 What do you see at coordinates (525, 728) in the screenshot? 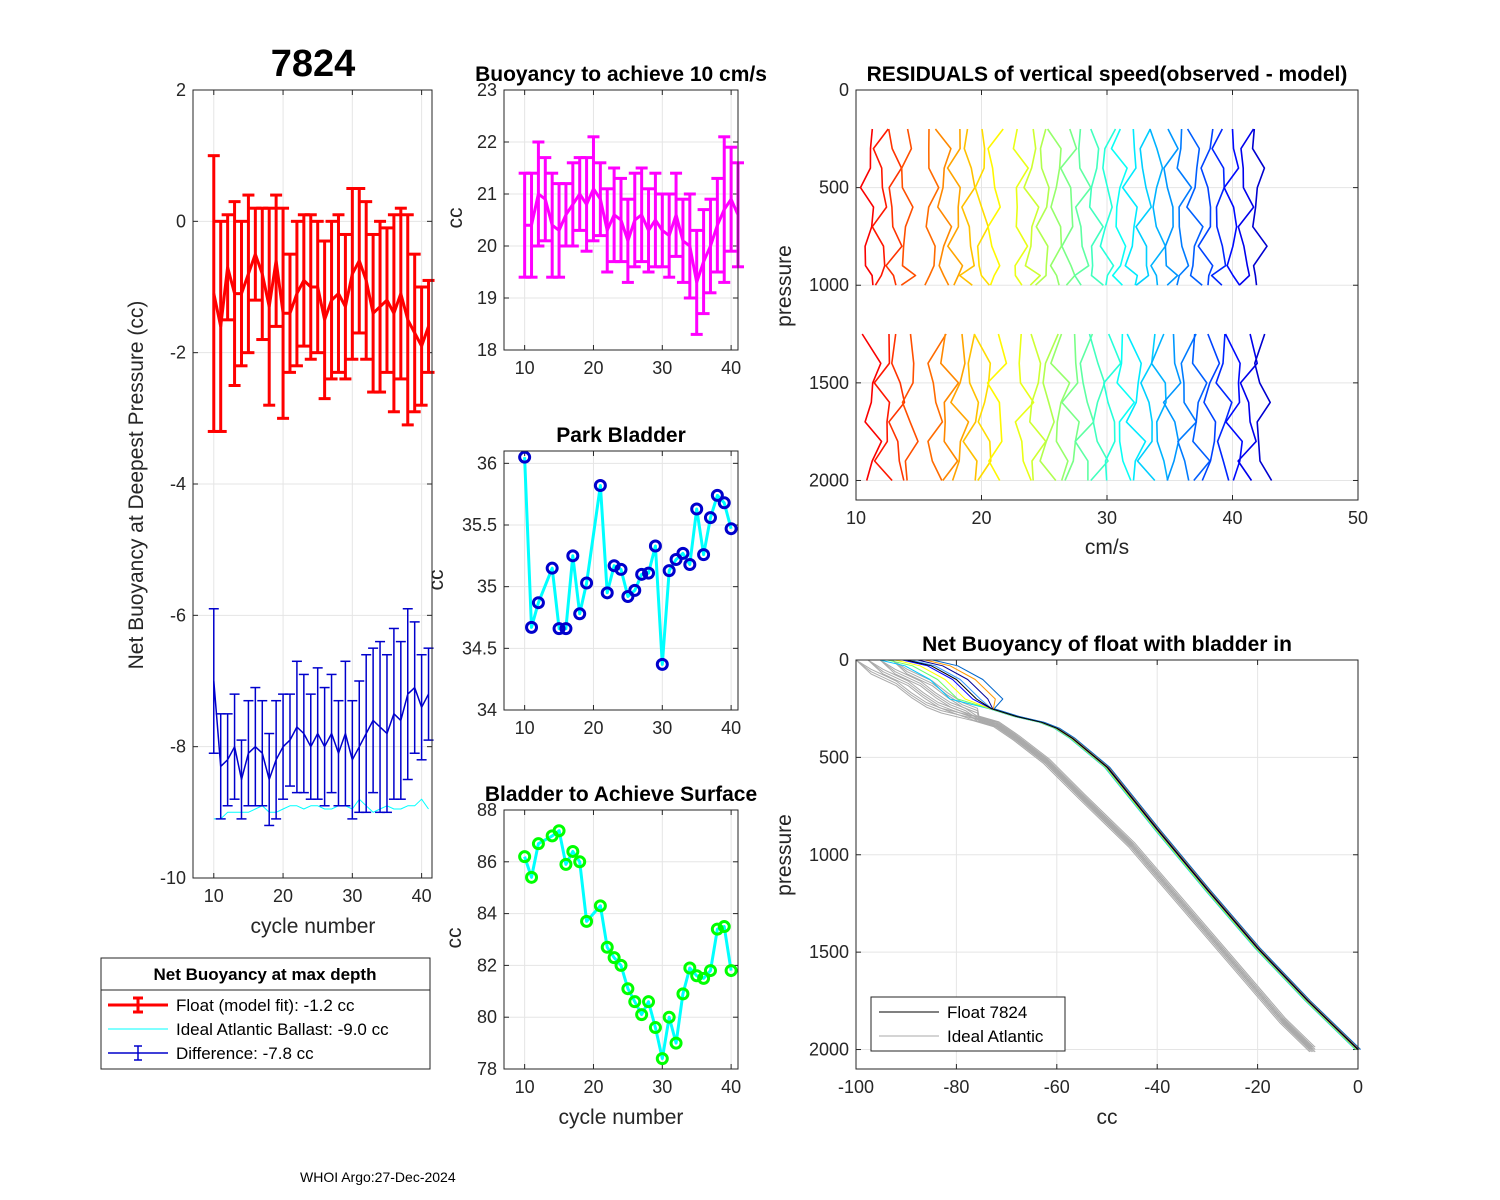
I see `park-bladder-xtick-label: 10` at bounding box center [525, 728].